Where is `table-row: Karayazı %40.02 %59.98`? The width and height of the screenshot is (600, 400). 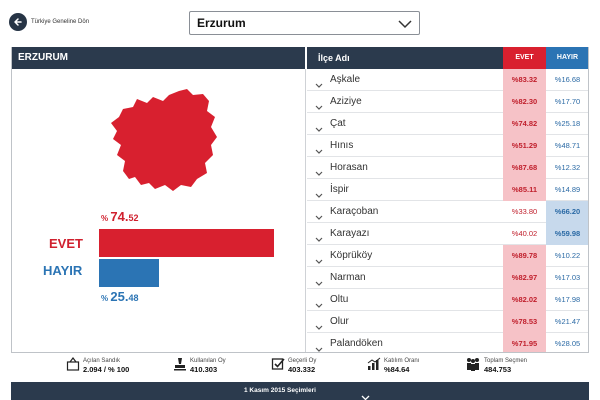
table-row: Karayazı %40.02 %59.98 is located at coordinates (447, 235).